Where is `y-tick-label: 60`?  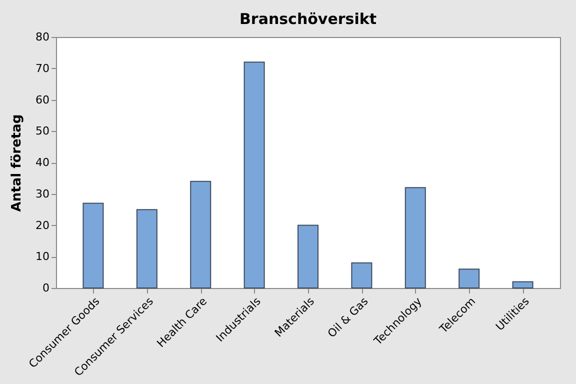 y-tick-label: 60 is located at coordinates (43, 99).